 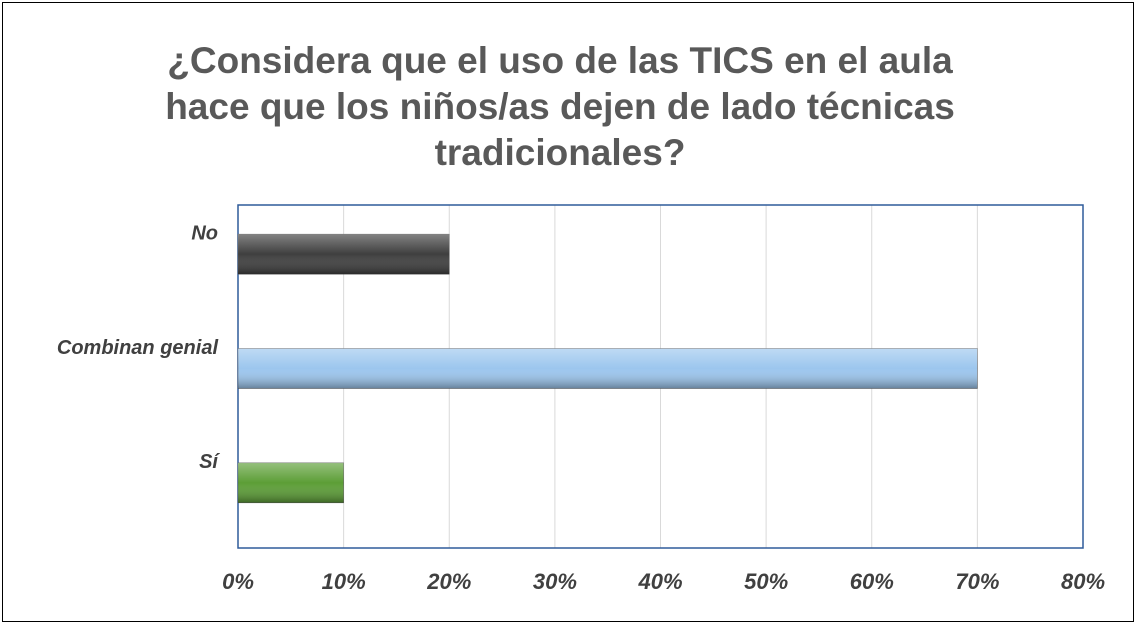 I want to click on x-tick-label: 70%, so click(x=977, y=581).